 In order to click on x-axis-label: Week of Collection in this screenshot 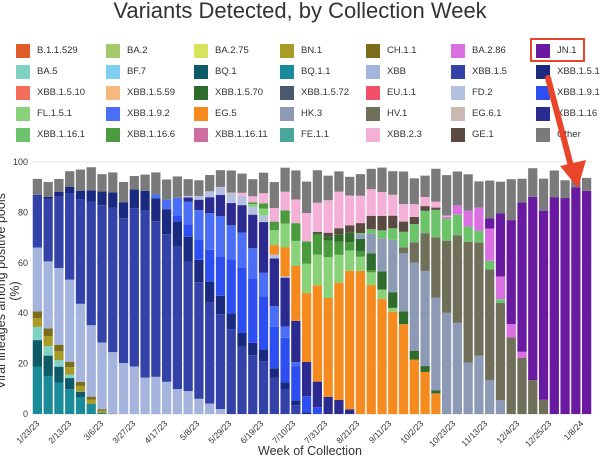, I will do `click(310, 451)`.